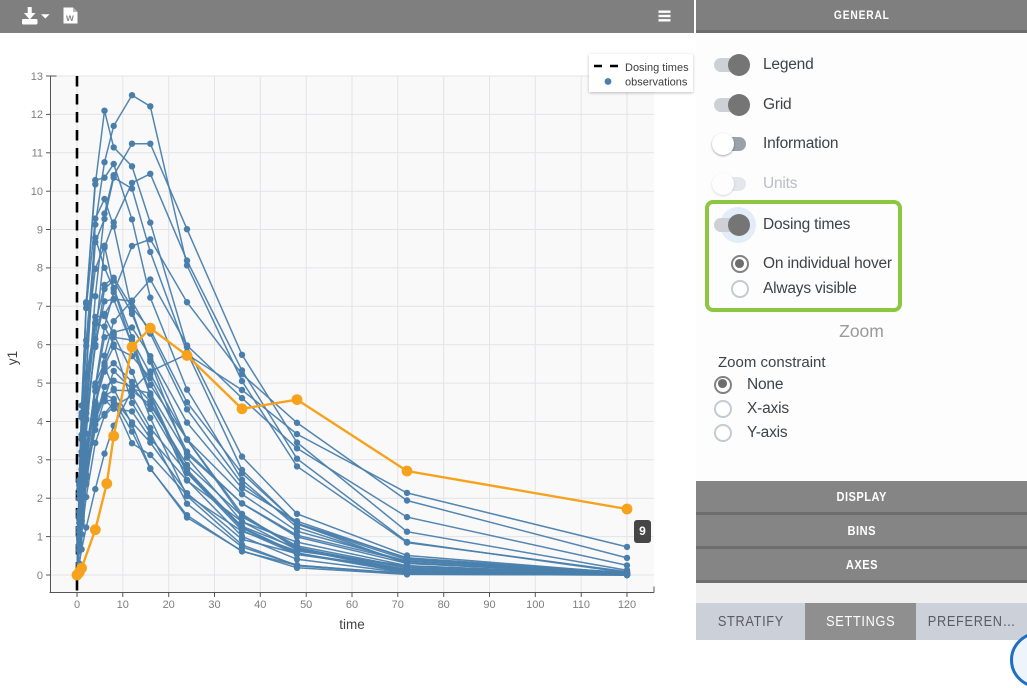 The width and height of the screenshot is (1027, 688). I want to click on svg-text: 8, so click(40, 269).